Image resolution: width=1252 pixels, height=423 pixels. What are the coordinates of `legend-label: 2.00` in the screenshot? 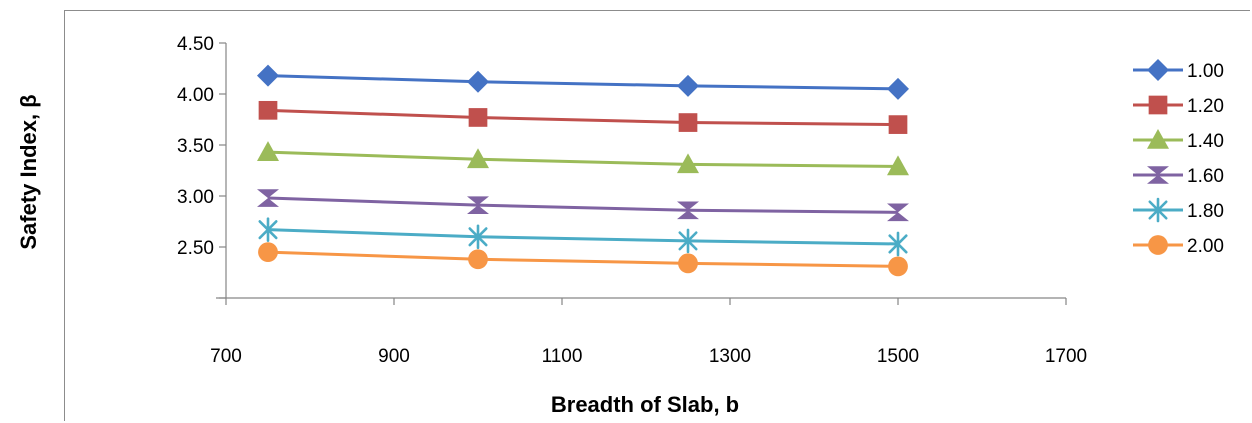 It's located at (1205, 246).